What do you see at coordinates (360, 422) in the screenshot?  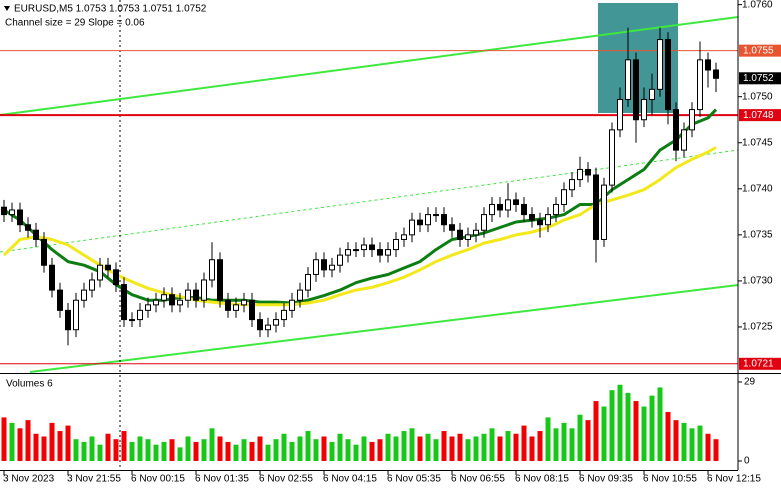 I see `volume-panel` at bounding box center [360, 422].